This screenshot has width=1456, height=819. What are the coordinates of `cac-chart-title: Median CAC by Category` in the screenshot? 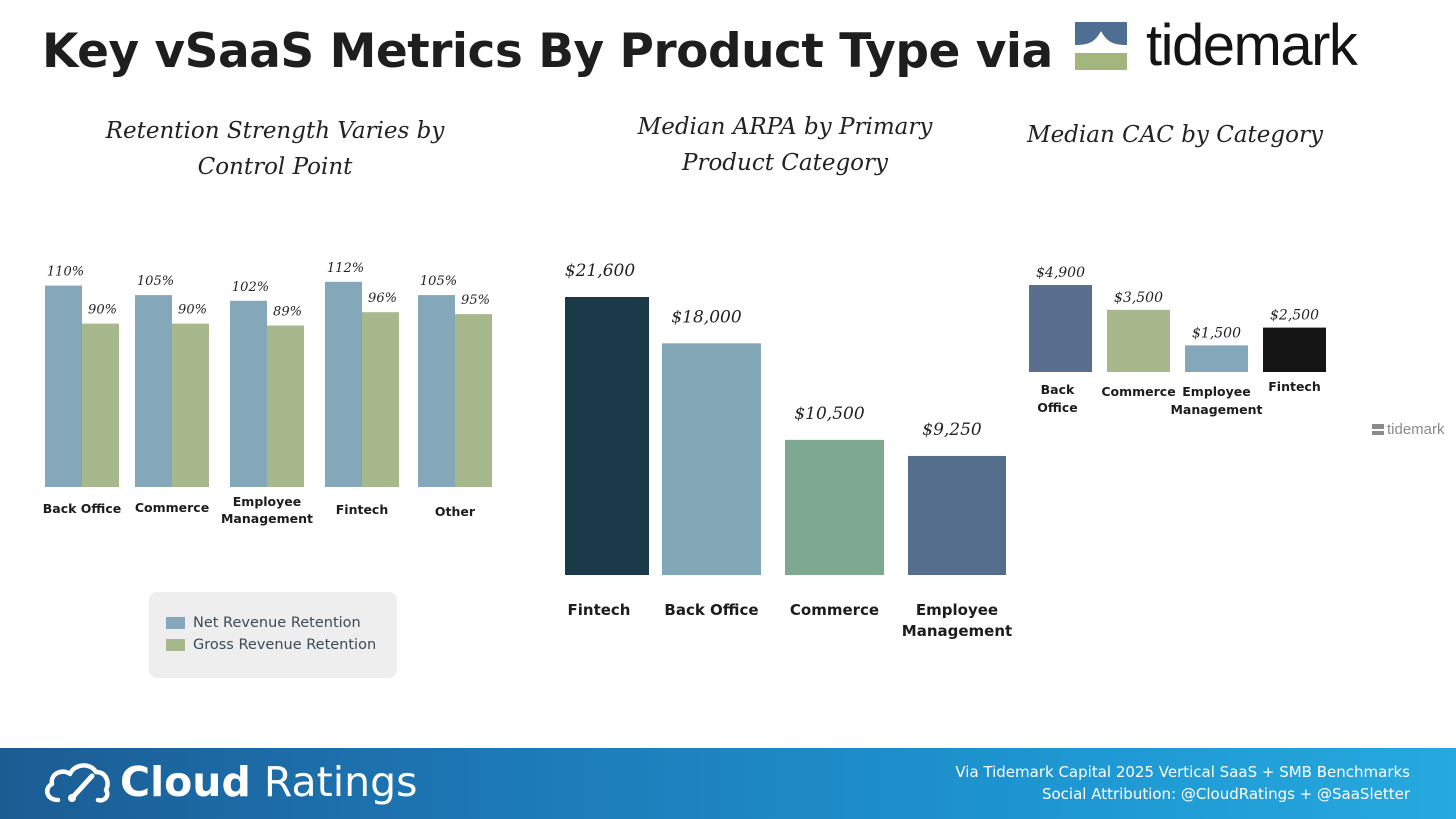 It's located at (1175, 135).